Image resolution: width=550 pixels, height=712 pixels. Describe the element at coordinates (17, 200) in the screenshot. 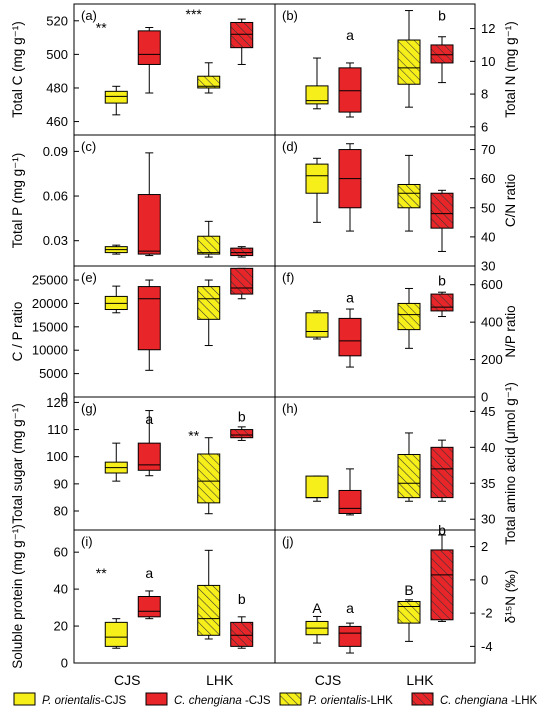

I see `y-axis-label: Total P (mg g⁻¹)` at that location.